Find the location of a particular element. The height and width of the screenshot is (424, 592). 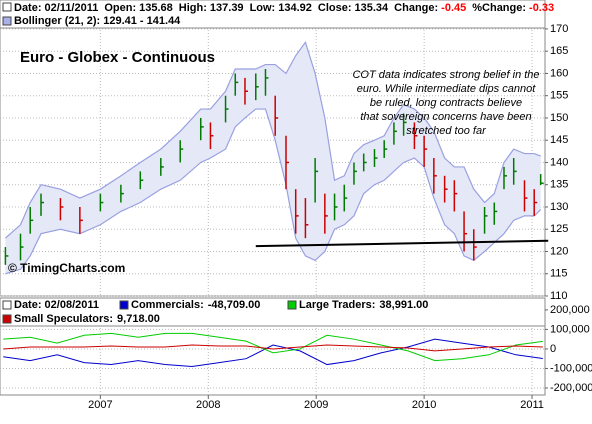

cot-date: Date: 02/08/2011 is located at coordinates (56, 305).